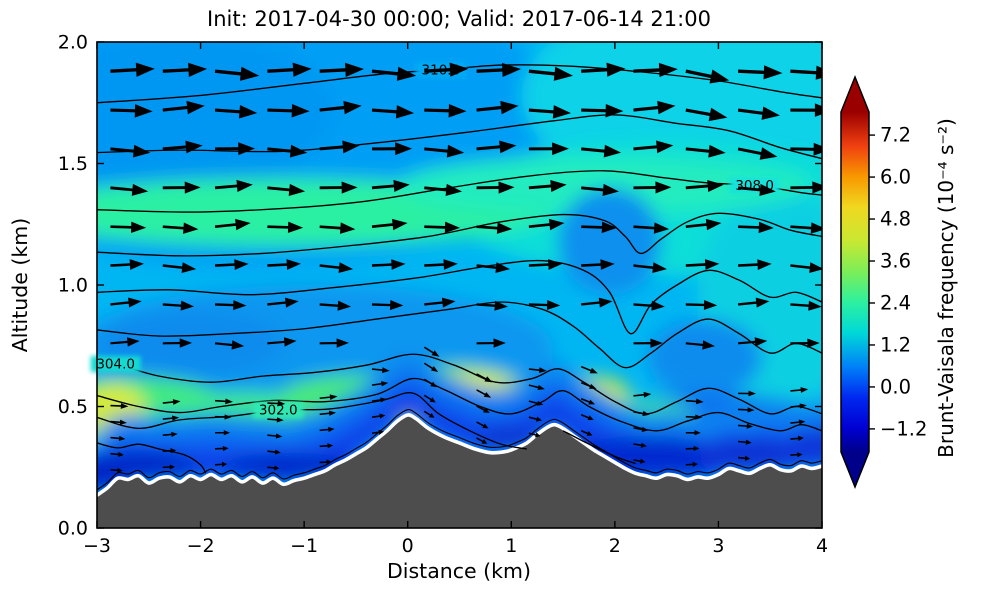 The height and width of the screenshot is (604, 1000). What do you see at coordinates (855, 282) in the screenshot?
I see `colorbar-bar` at bounding box center [855, 282].